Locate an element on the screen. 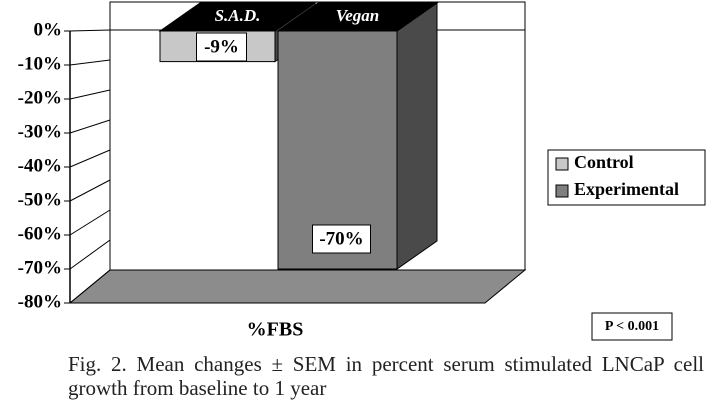 The image size is (720, 404). bar-side is located at coordinates (417, 136).